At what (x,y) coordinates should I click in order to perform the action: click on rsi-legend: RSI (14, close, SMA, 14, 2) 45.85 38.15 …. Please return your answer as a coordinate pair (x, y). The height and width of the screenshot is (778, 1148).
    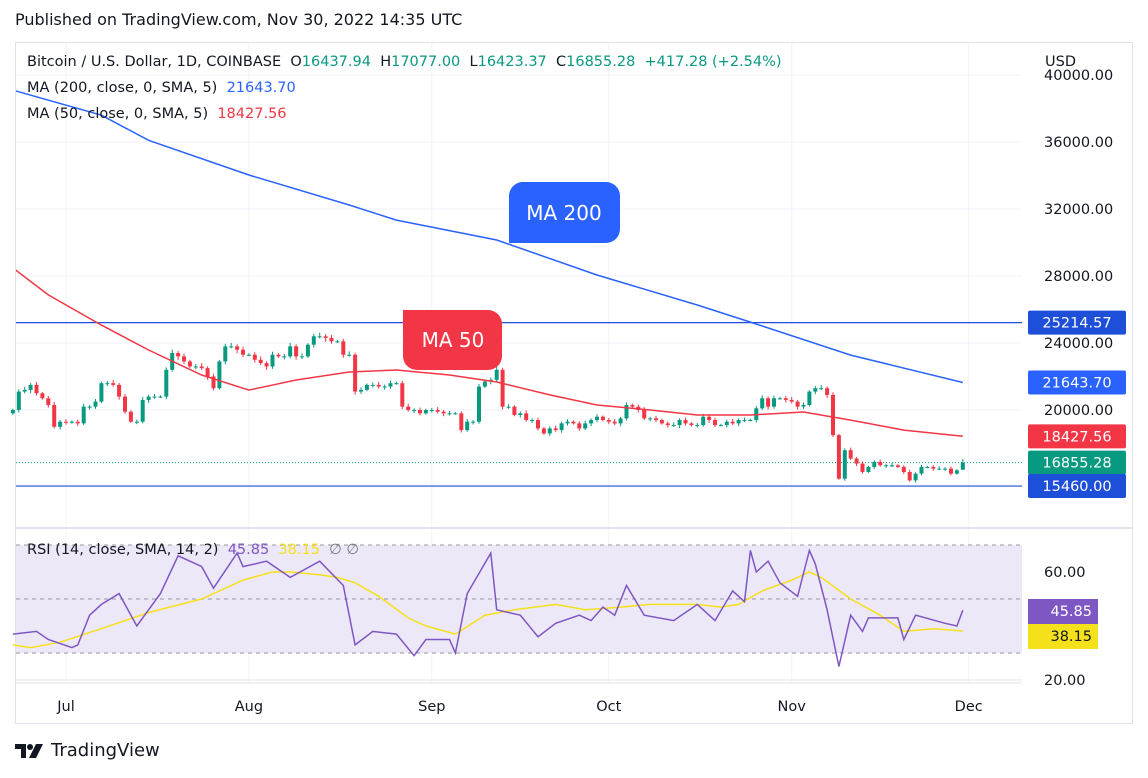
    Looking at the image, I should click on (193, 550).